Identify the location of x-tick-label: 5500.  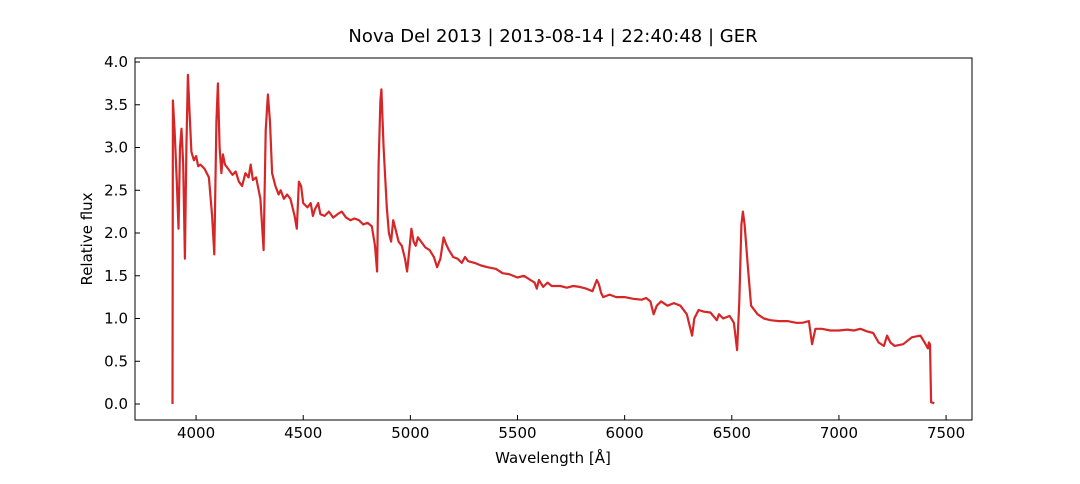
(517, 433).